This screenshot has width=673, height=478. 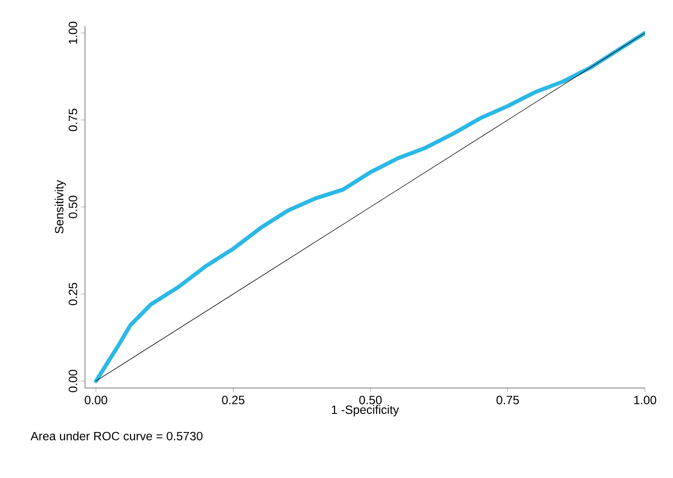 What do you see at coordinates (645, 400) in the screenshot?
I see `x-tick-label: 1.00` at bounding box center [645, 400].